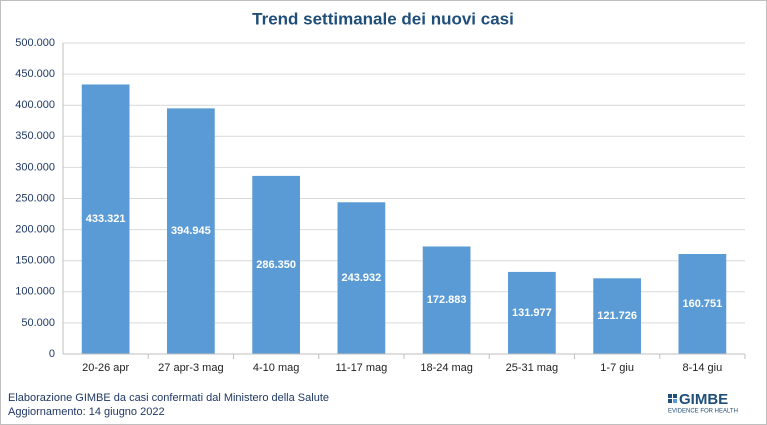  What do you see at coordinates (703, 399) in the screenshot?
I see `logo-name: GIMBE` at bounding box center [703, 399].